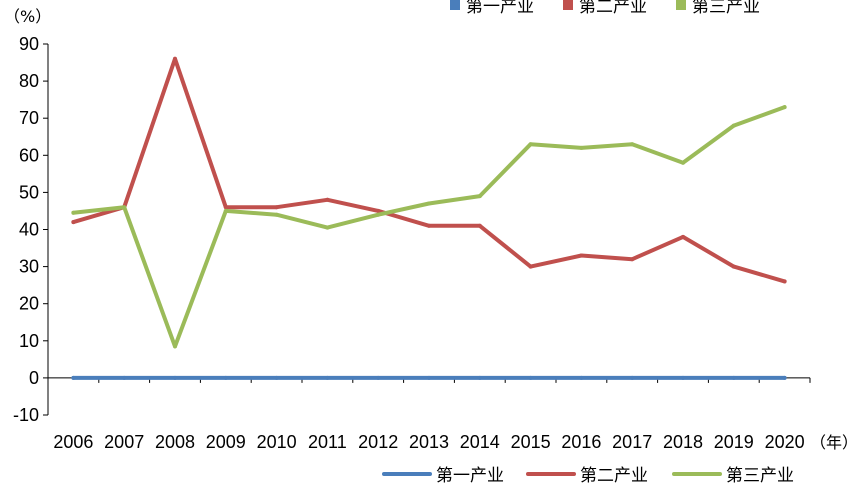 This screenshot has height=490, width=856. What do you see at coordinates (175, 442) in the screenshot?
I see `x-tick-label: 2008` at bounding box center [175, 442].